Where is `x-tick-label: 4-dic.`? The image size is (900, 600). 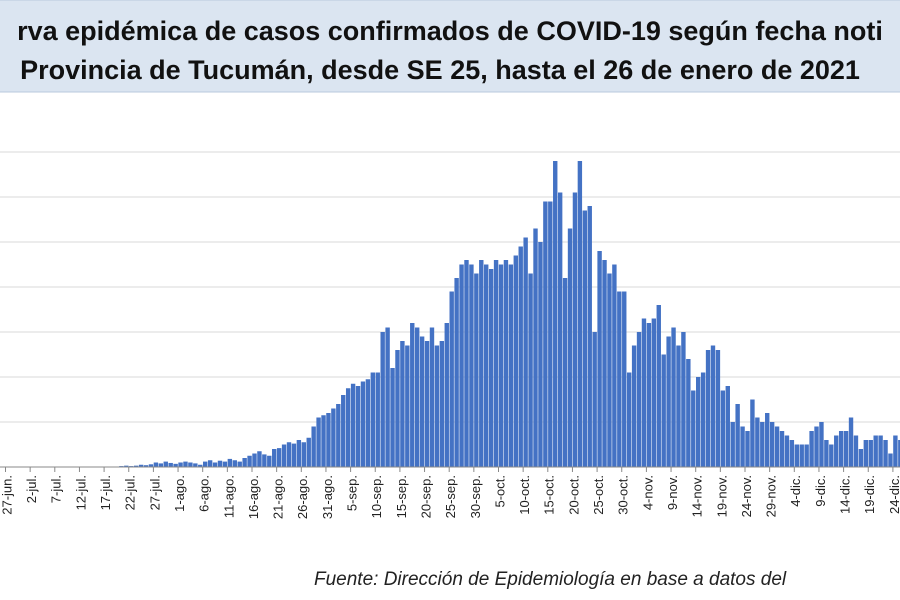 x-tick-label: 4-dic. is located at coordinates (795, 491).